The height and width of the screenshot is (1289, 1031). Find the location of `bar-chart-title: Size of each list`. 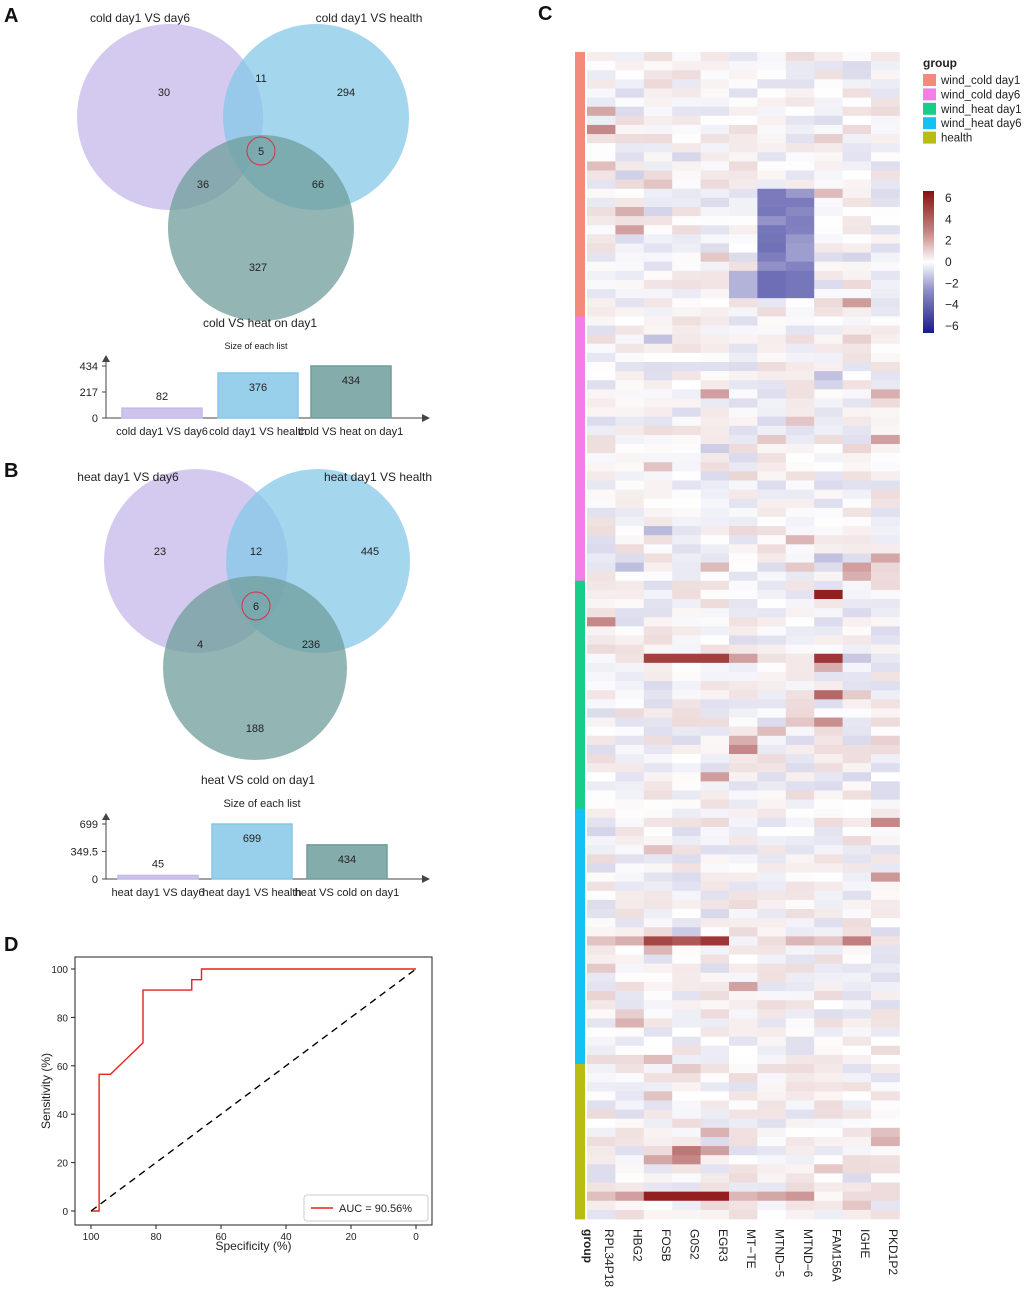

bar-chart-title: Size of each list is located at coordinates (261, 804).